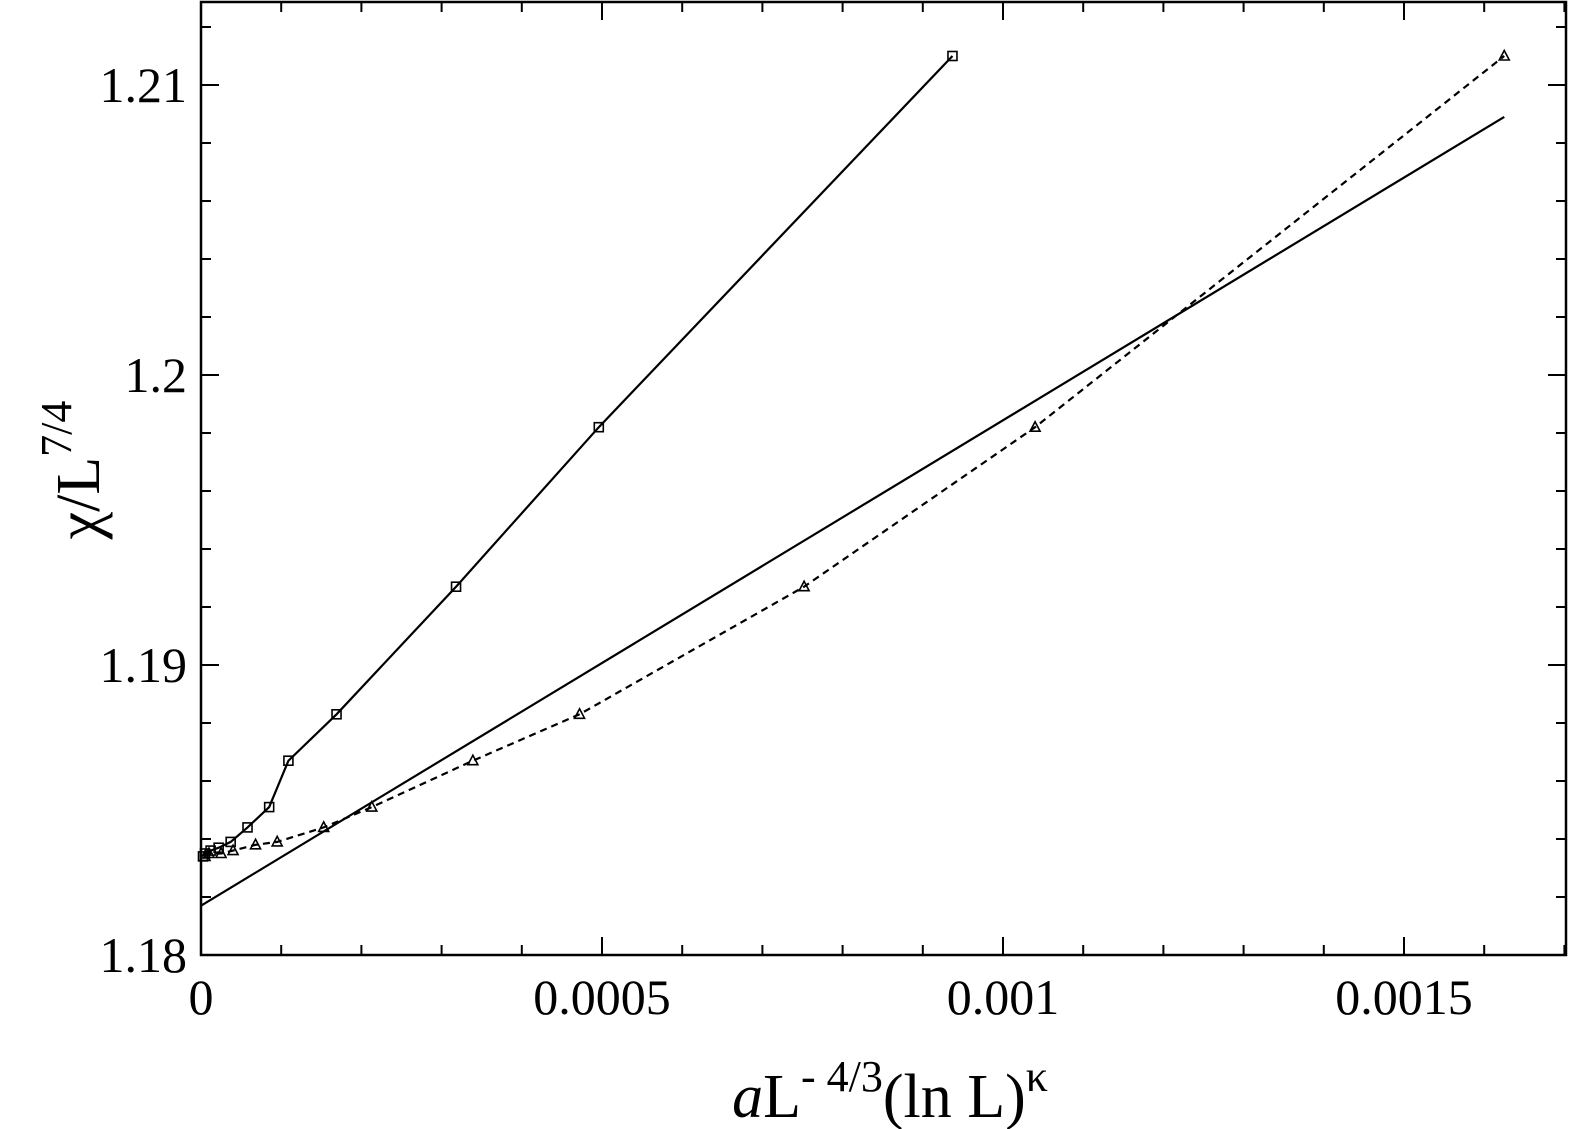 The image size is (1571, 1129). Describe the element at coordinates (1404, 997) in the screenshot. I see `x-tick-label: 0.0015` at that location.